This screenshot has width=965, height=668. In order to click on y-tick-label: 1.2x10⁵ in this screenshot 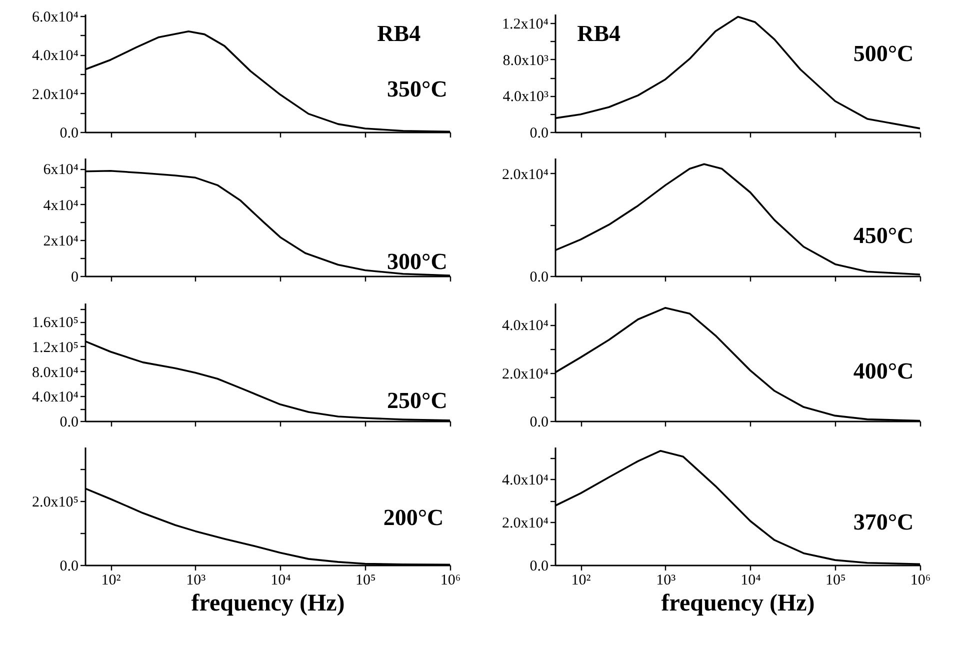, I will do `click(55, 348)`.